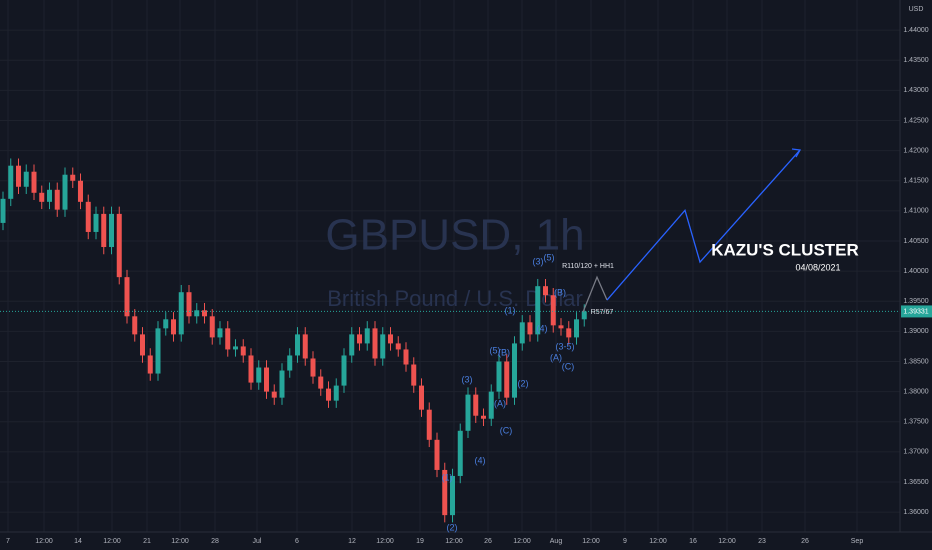  Describe the element at coordinates (915, 512) in the screenshot. I see `y-tick-label: 1.36000` at that location.